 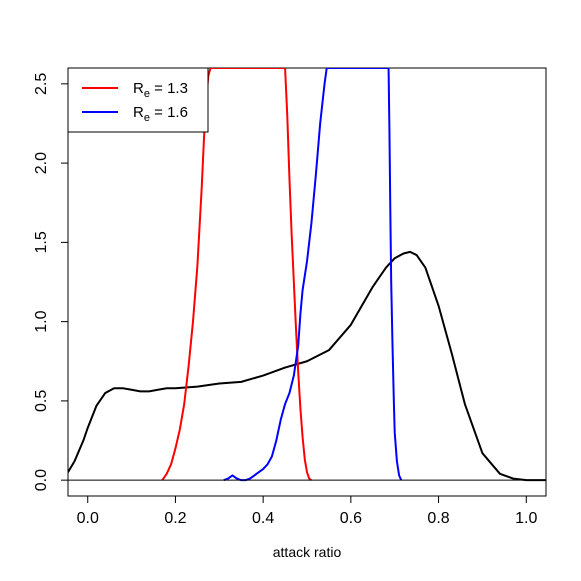 I want to click on x-tick-label: 0.0, so click(x=88, y=518).